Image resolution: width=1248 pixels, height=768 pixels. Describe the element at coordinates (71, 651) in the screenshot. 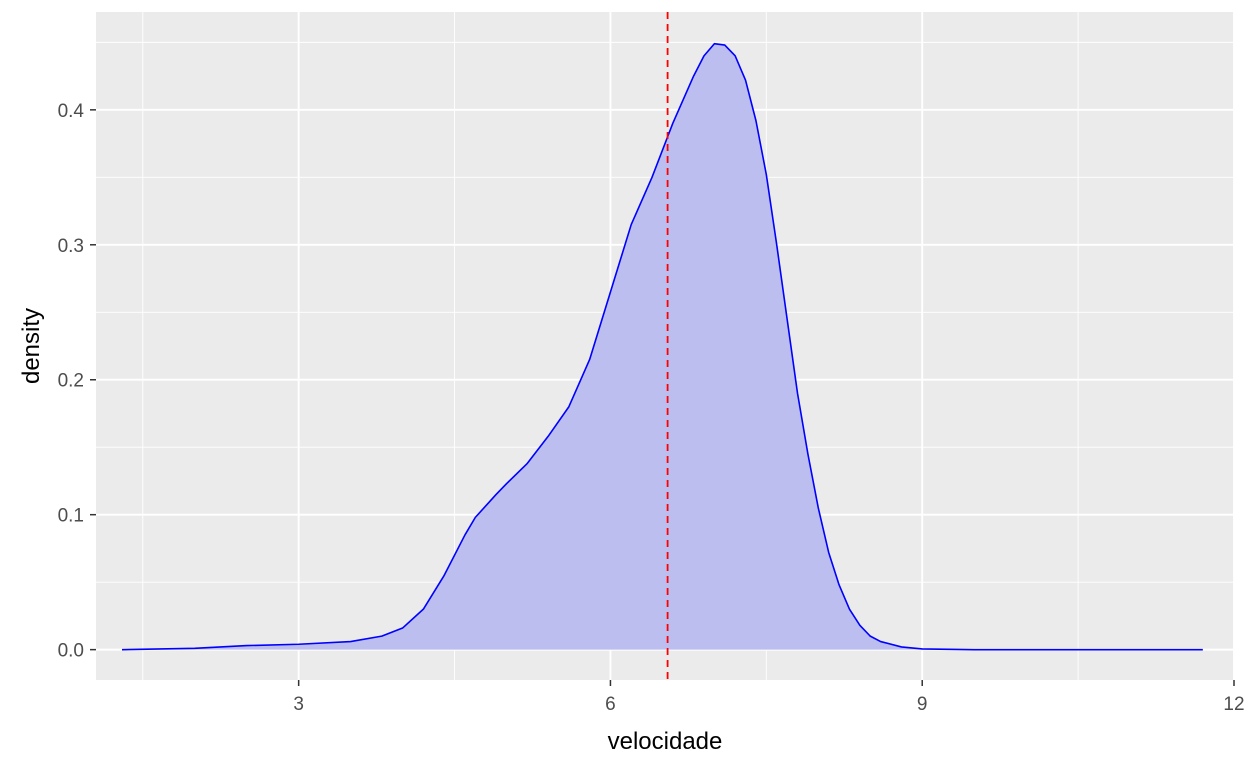

I see `y-tick-label: 0.0` at that location.